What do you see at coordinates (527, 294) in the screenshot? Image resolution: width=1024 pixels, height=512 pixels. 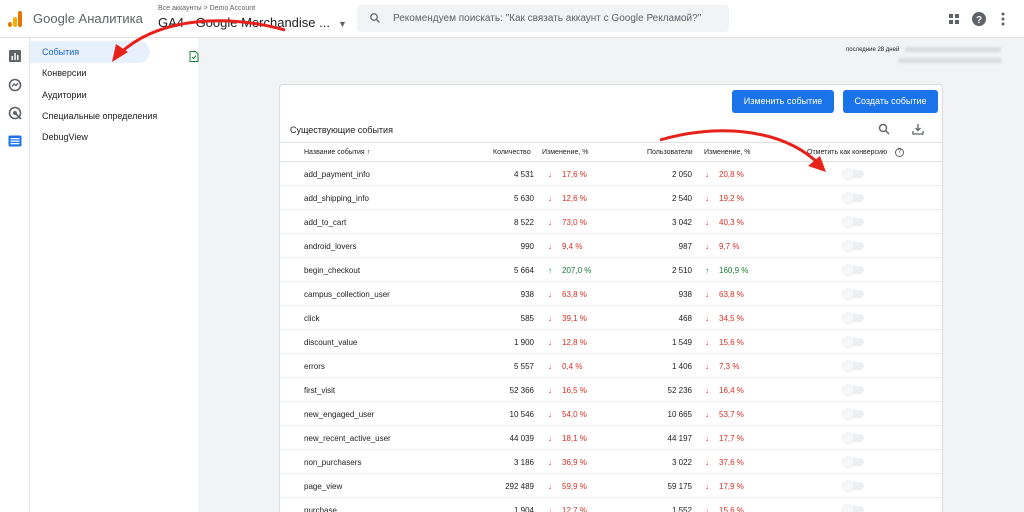 I see `event-count: 938` at bounding box center [527, 294].